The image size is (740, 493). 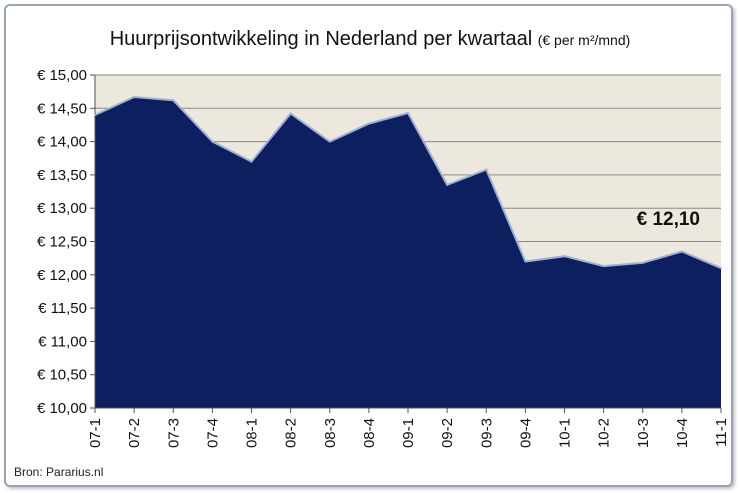 What do you see at coordinates (252, 433) in the screenshot?
I see `x-tick-label: 08-1` at bounding box center [252, 433].